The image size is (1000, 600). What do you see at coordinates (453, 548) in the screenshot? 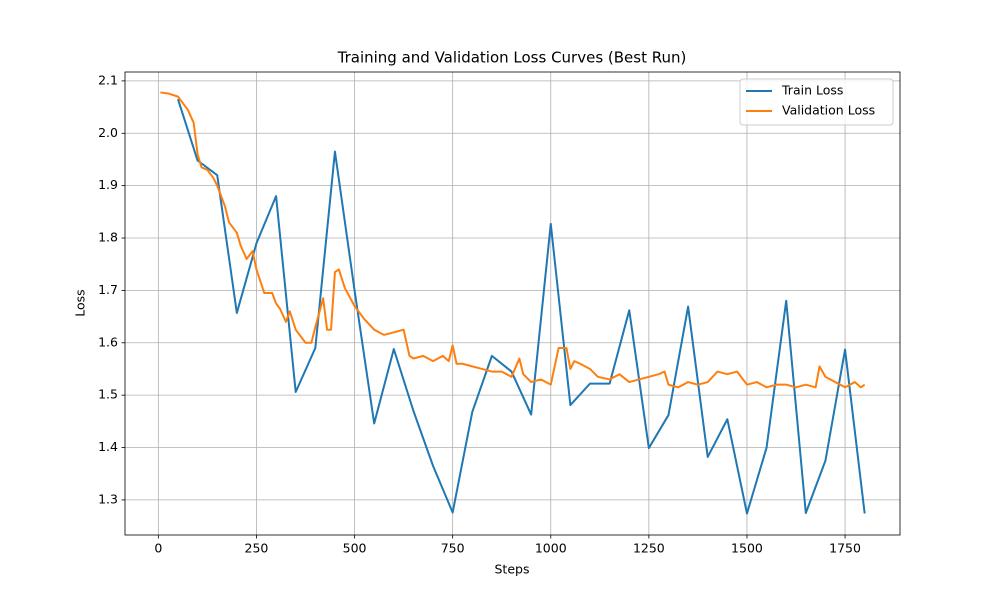
I see `x-tick-label: 750` at bounding box center [453, 548].